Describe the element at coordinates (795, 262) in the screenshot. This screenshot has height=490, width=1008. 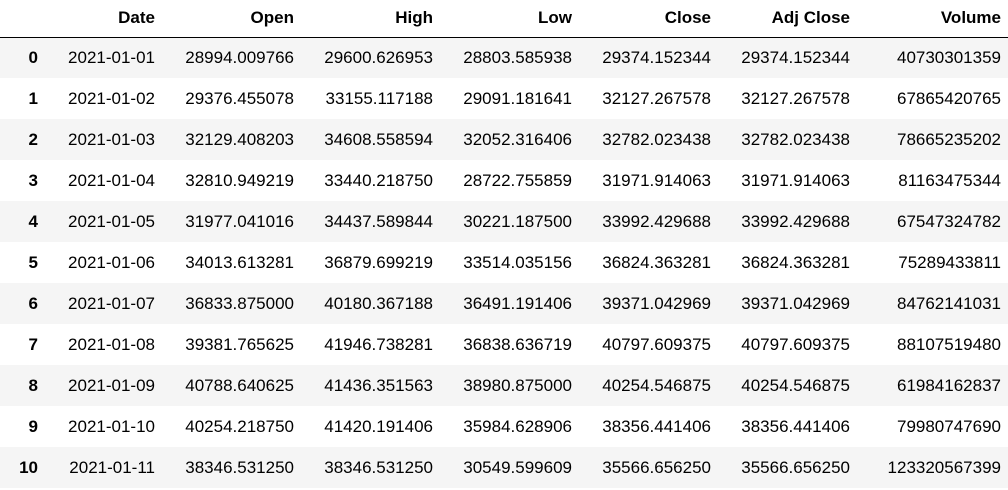
I see `cell-adj-close: 36824.363281` at that location.